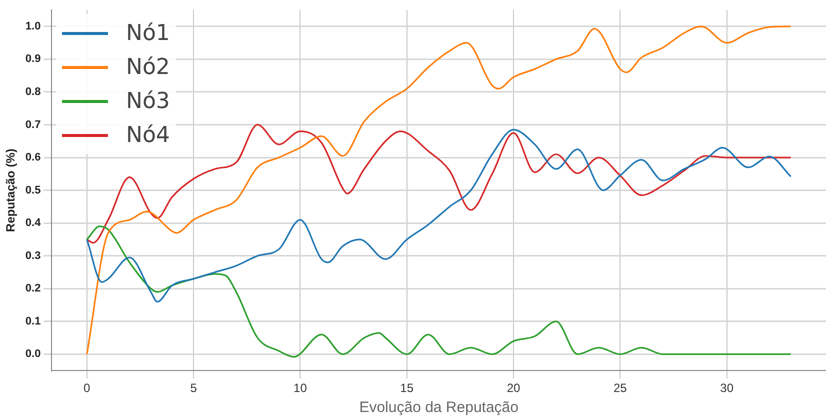  I want to click on y-tick-label: 0.5, so click(33, 190).